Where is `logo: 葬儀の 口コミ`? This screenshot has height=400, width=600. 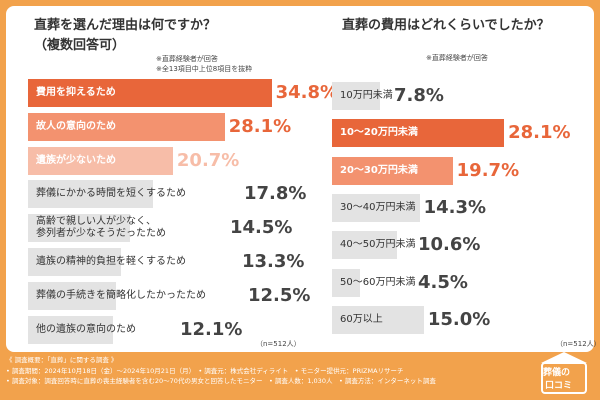 logo: 葬儀の 口コミ is located at coordinates (564, 374).